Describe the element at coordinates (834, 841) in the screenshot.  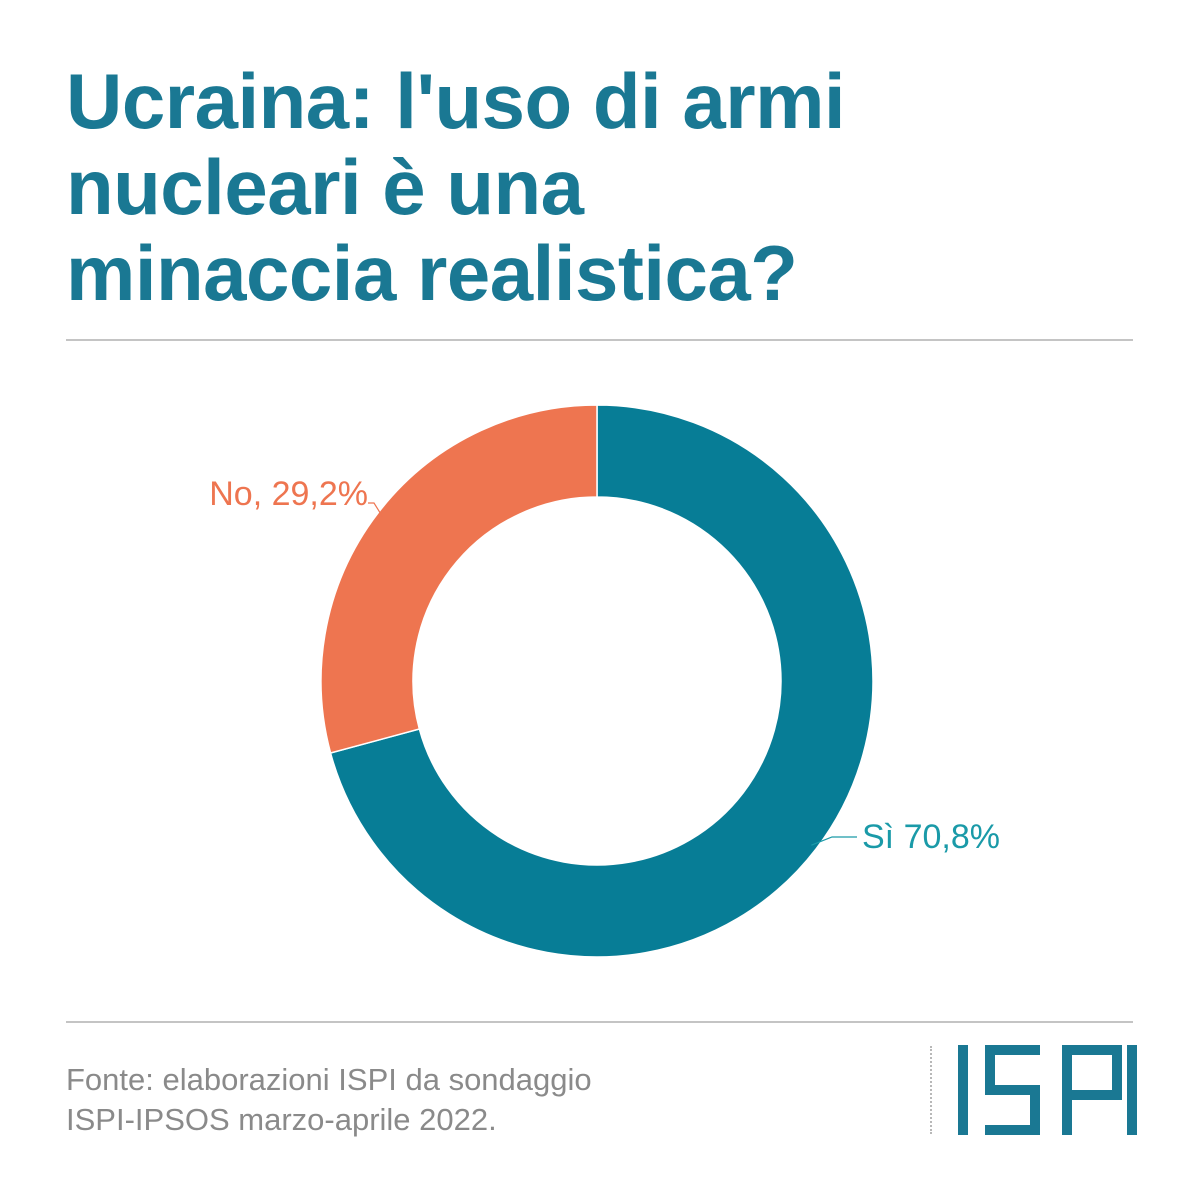
I see `leader-line-si` at that location.